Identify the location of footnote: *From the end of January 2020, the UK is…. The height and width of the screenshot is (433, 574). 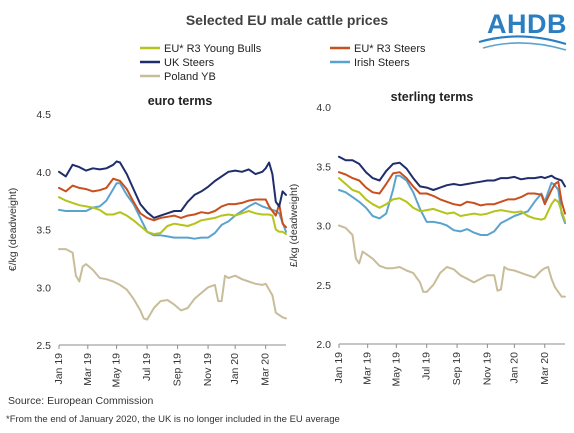
(173, 419).